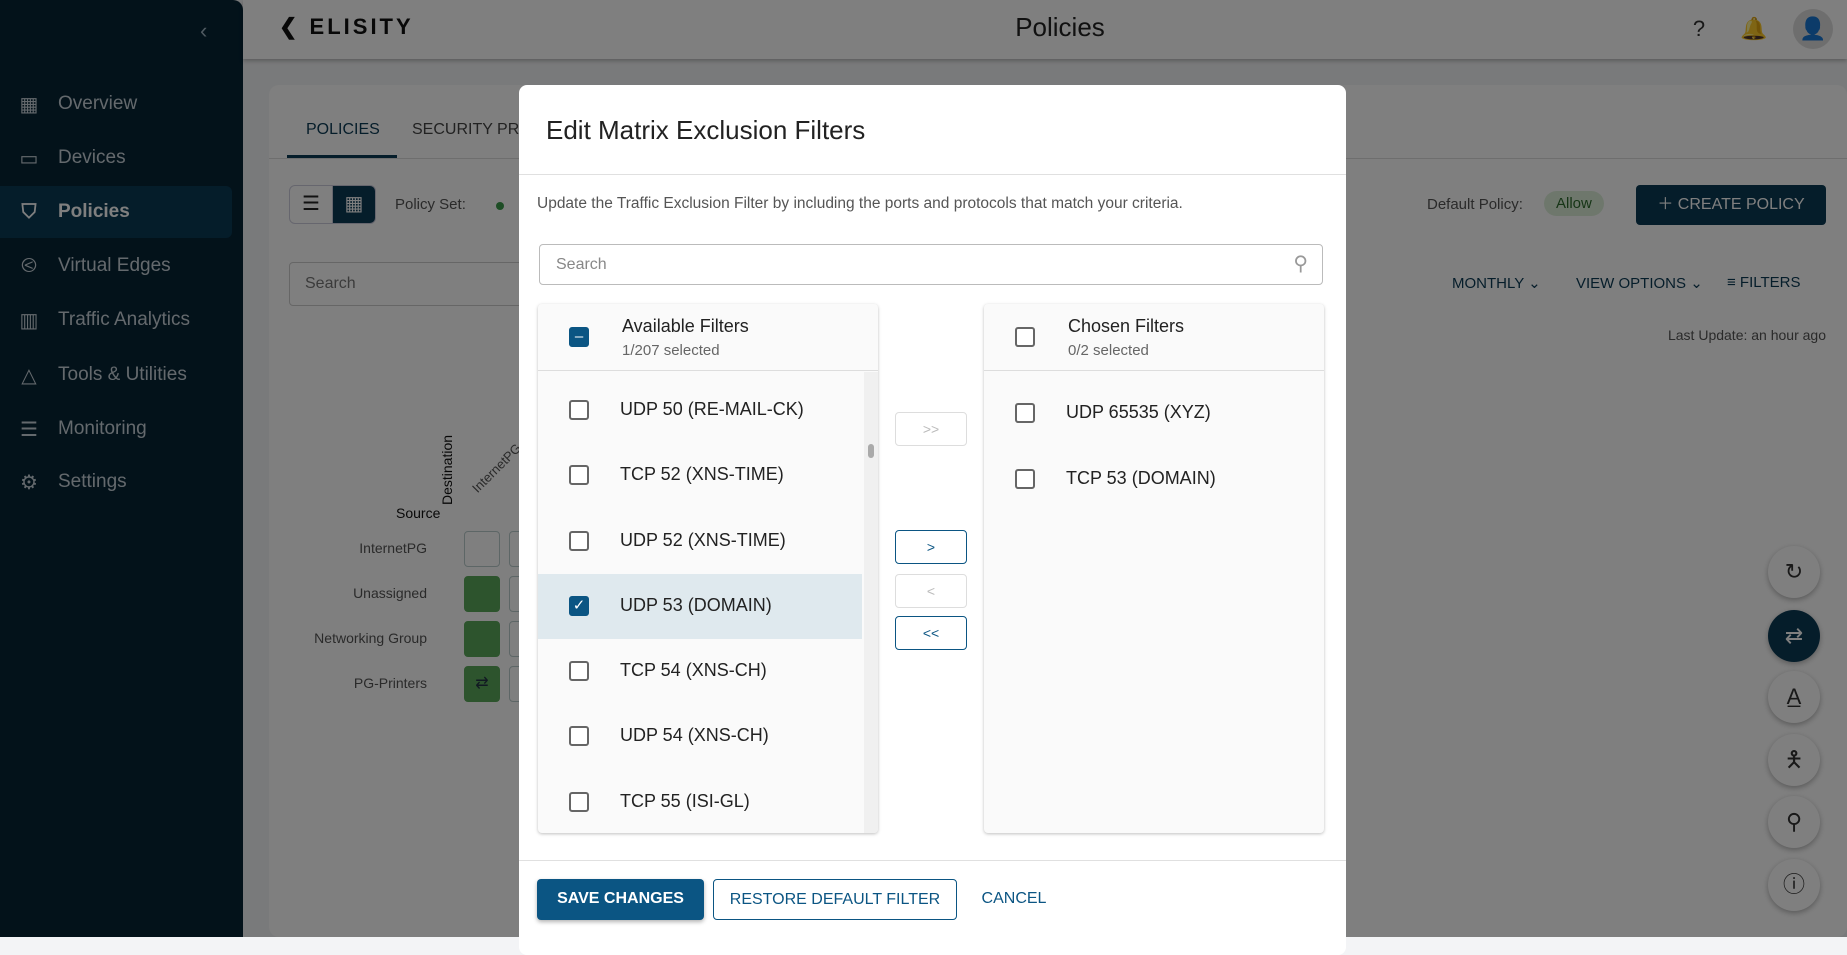 Image resolution: width=1847 pixels, height=955 pixels. I want to click on move-all-right-button: >>, so click(931, 429).